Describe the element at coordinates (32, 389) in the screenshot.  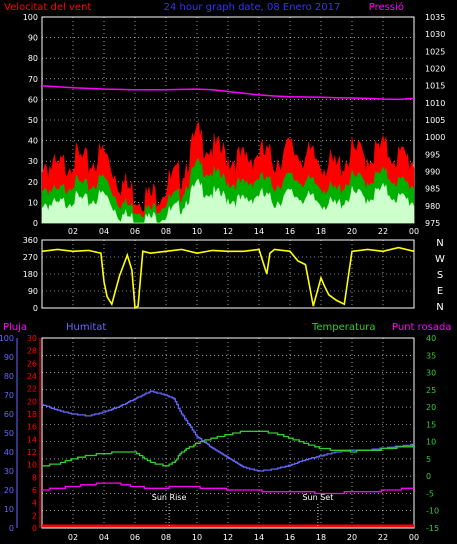
I see `rain-y-tick: 22` at that location.